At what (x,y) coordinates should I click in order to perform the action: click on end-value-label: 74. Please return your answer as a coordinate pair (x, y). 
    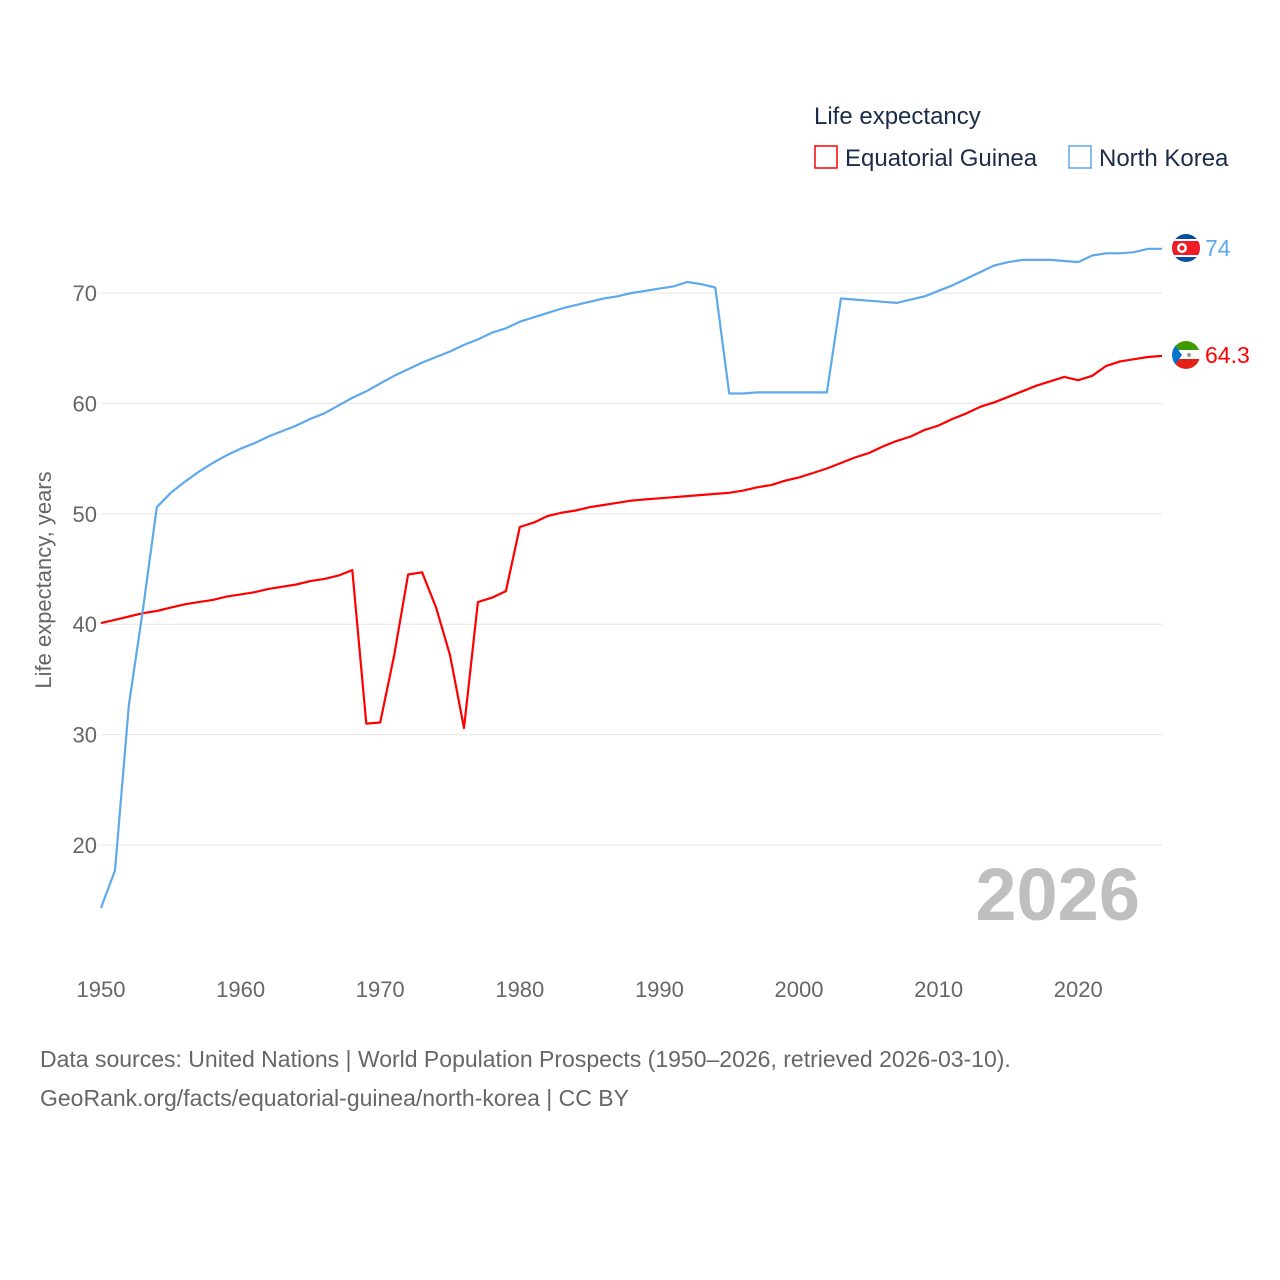
    Looking at the image, I should click on (1218, 248).